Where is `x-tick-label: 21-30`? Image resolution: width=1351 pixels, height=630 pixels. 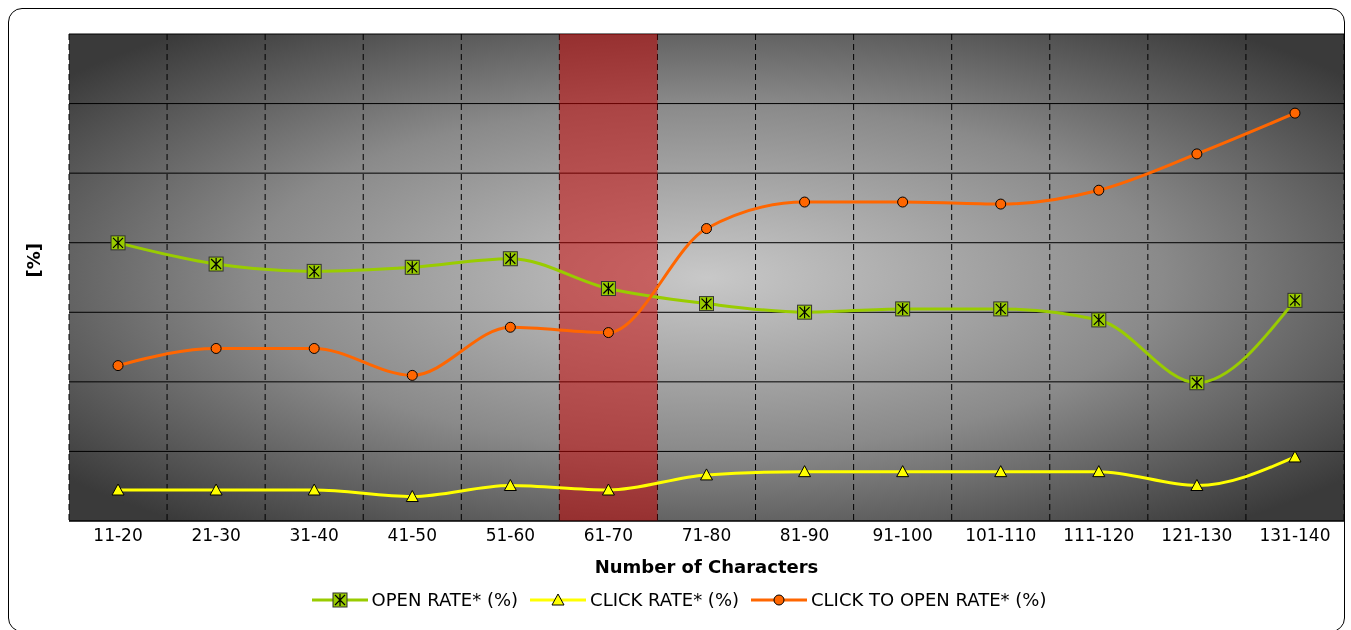 x-tick-label: 21-30 is located at coordinates (216, 535).